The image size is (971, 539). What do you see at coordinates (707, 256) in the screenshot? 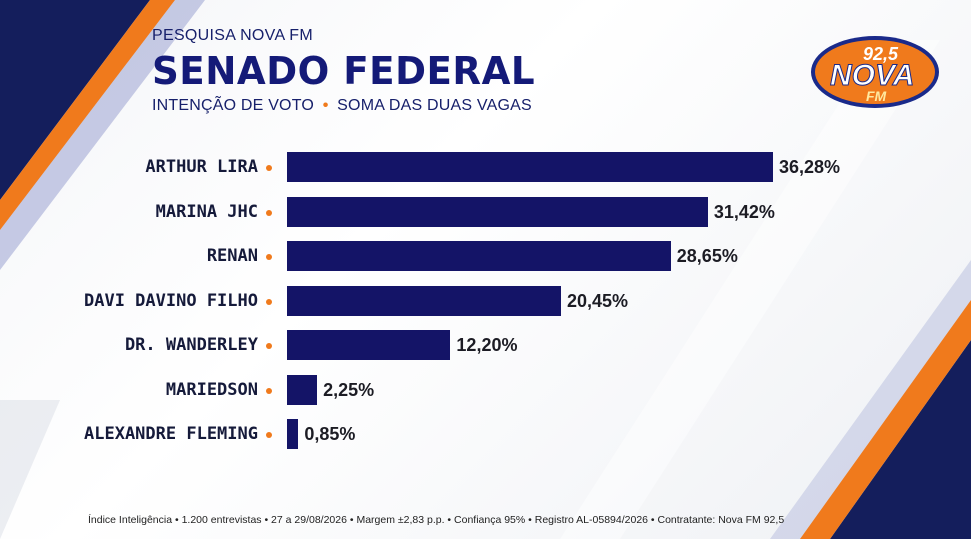
I see `value-label: 28,65%` at bounding box center [707, 256].